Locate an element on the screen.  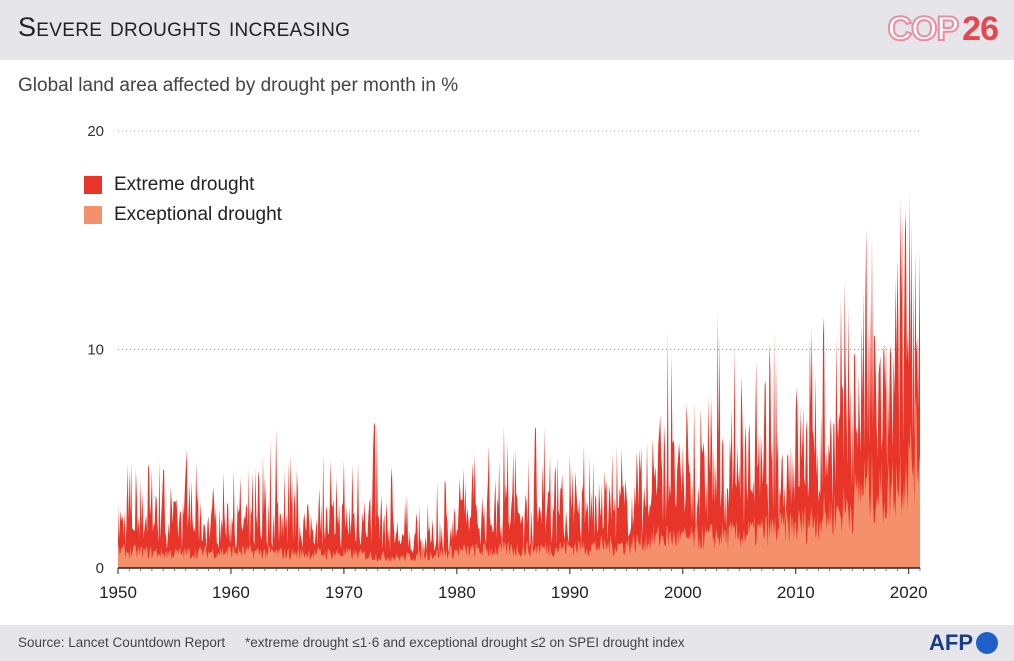
y-tick-label-0: 0 is located at coordinates (100, 568).